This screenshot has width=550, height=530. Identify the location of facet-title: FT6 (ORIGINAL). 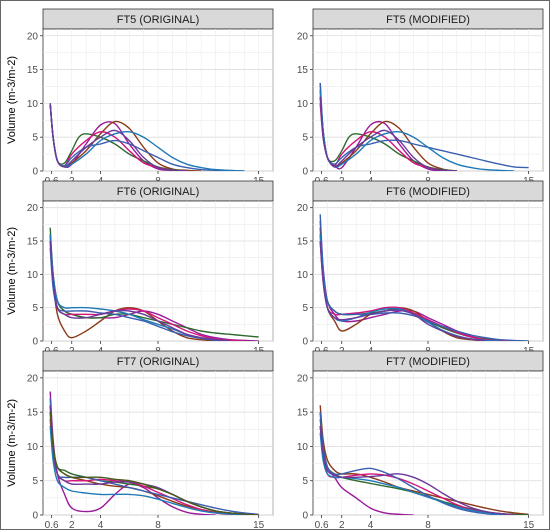
(158, 192).